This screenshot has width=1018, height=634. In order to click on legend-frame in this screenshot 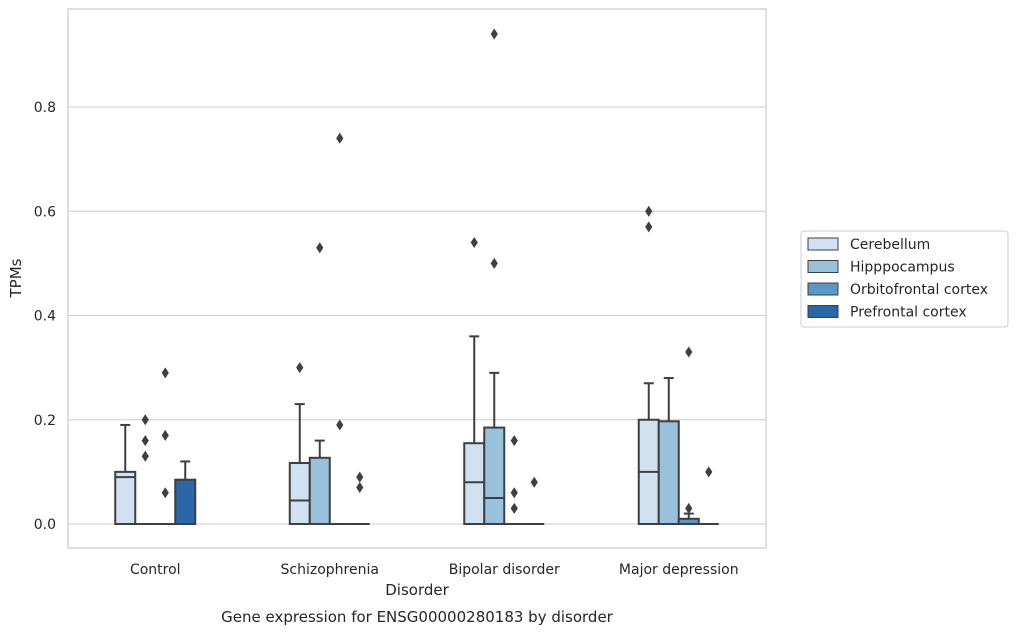, I will do `click(904, 279)`.